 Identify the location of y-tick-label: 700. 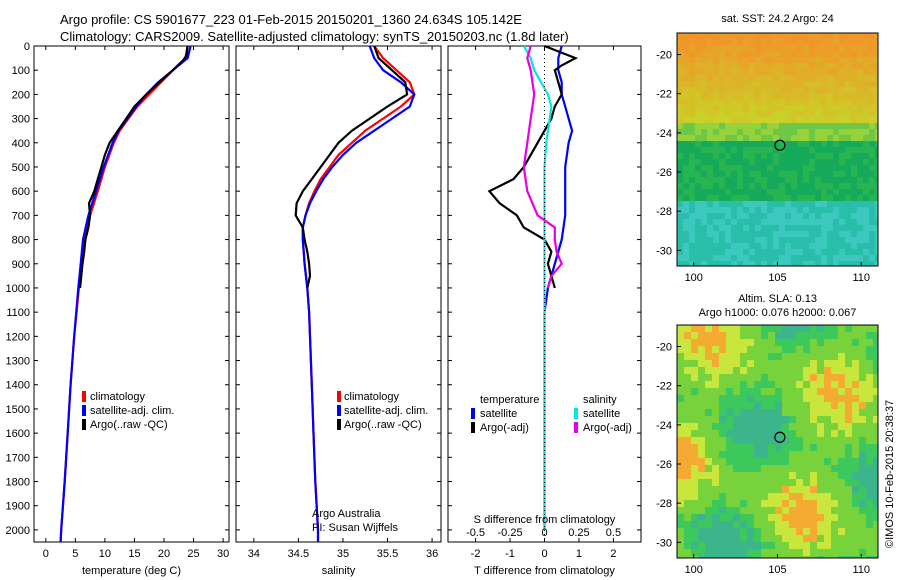
(21, 216).